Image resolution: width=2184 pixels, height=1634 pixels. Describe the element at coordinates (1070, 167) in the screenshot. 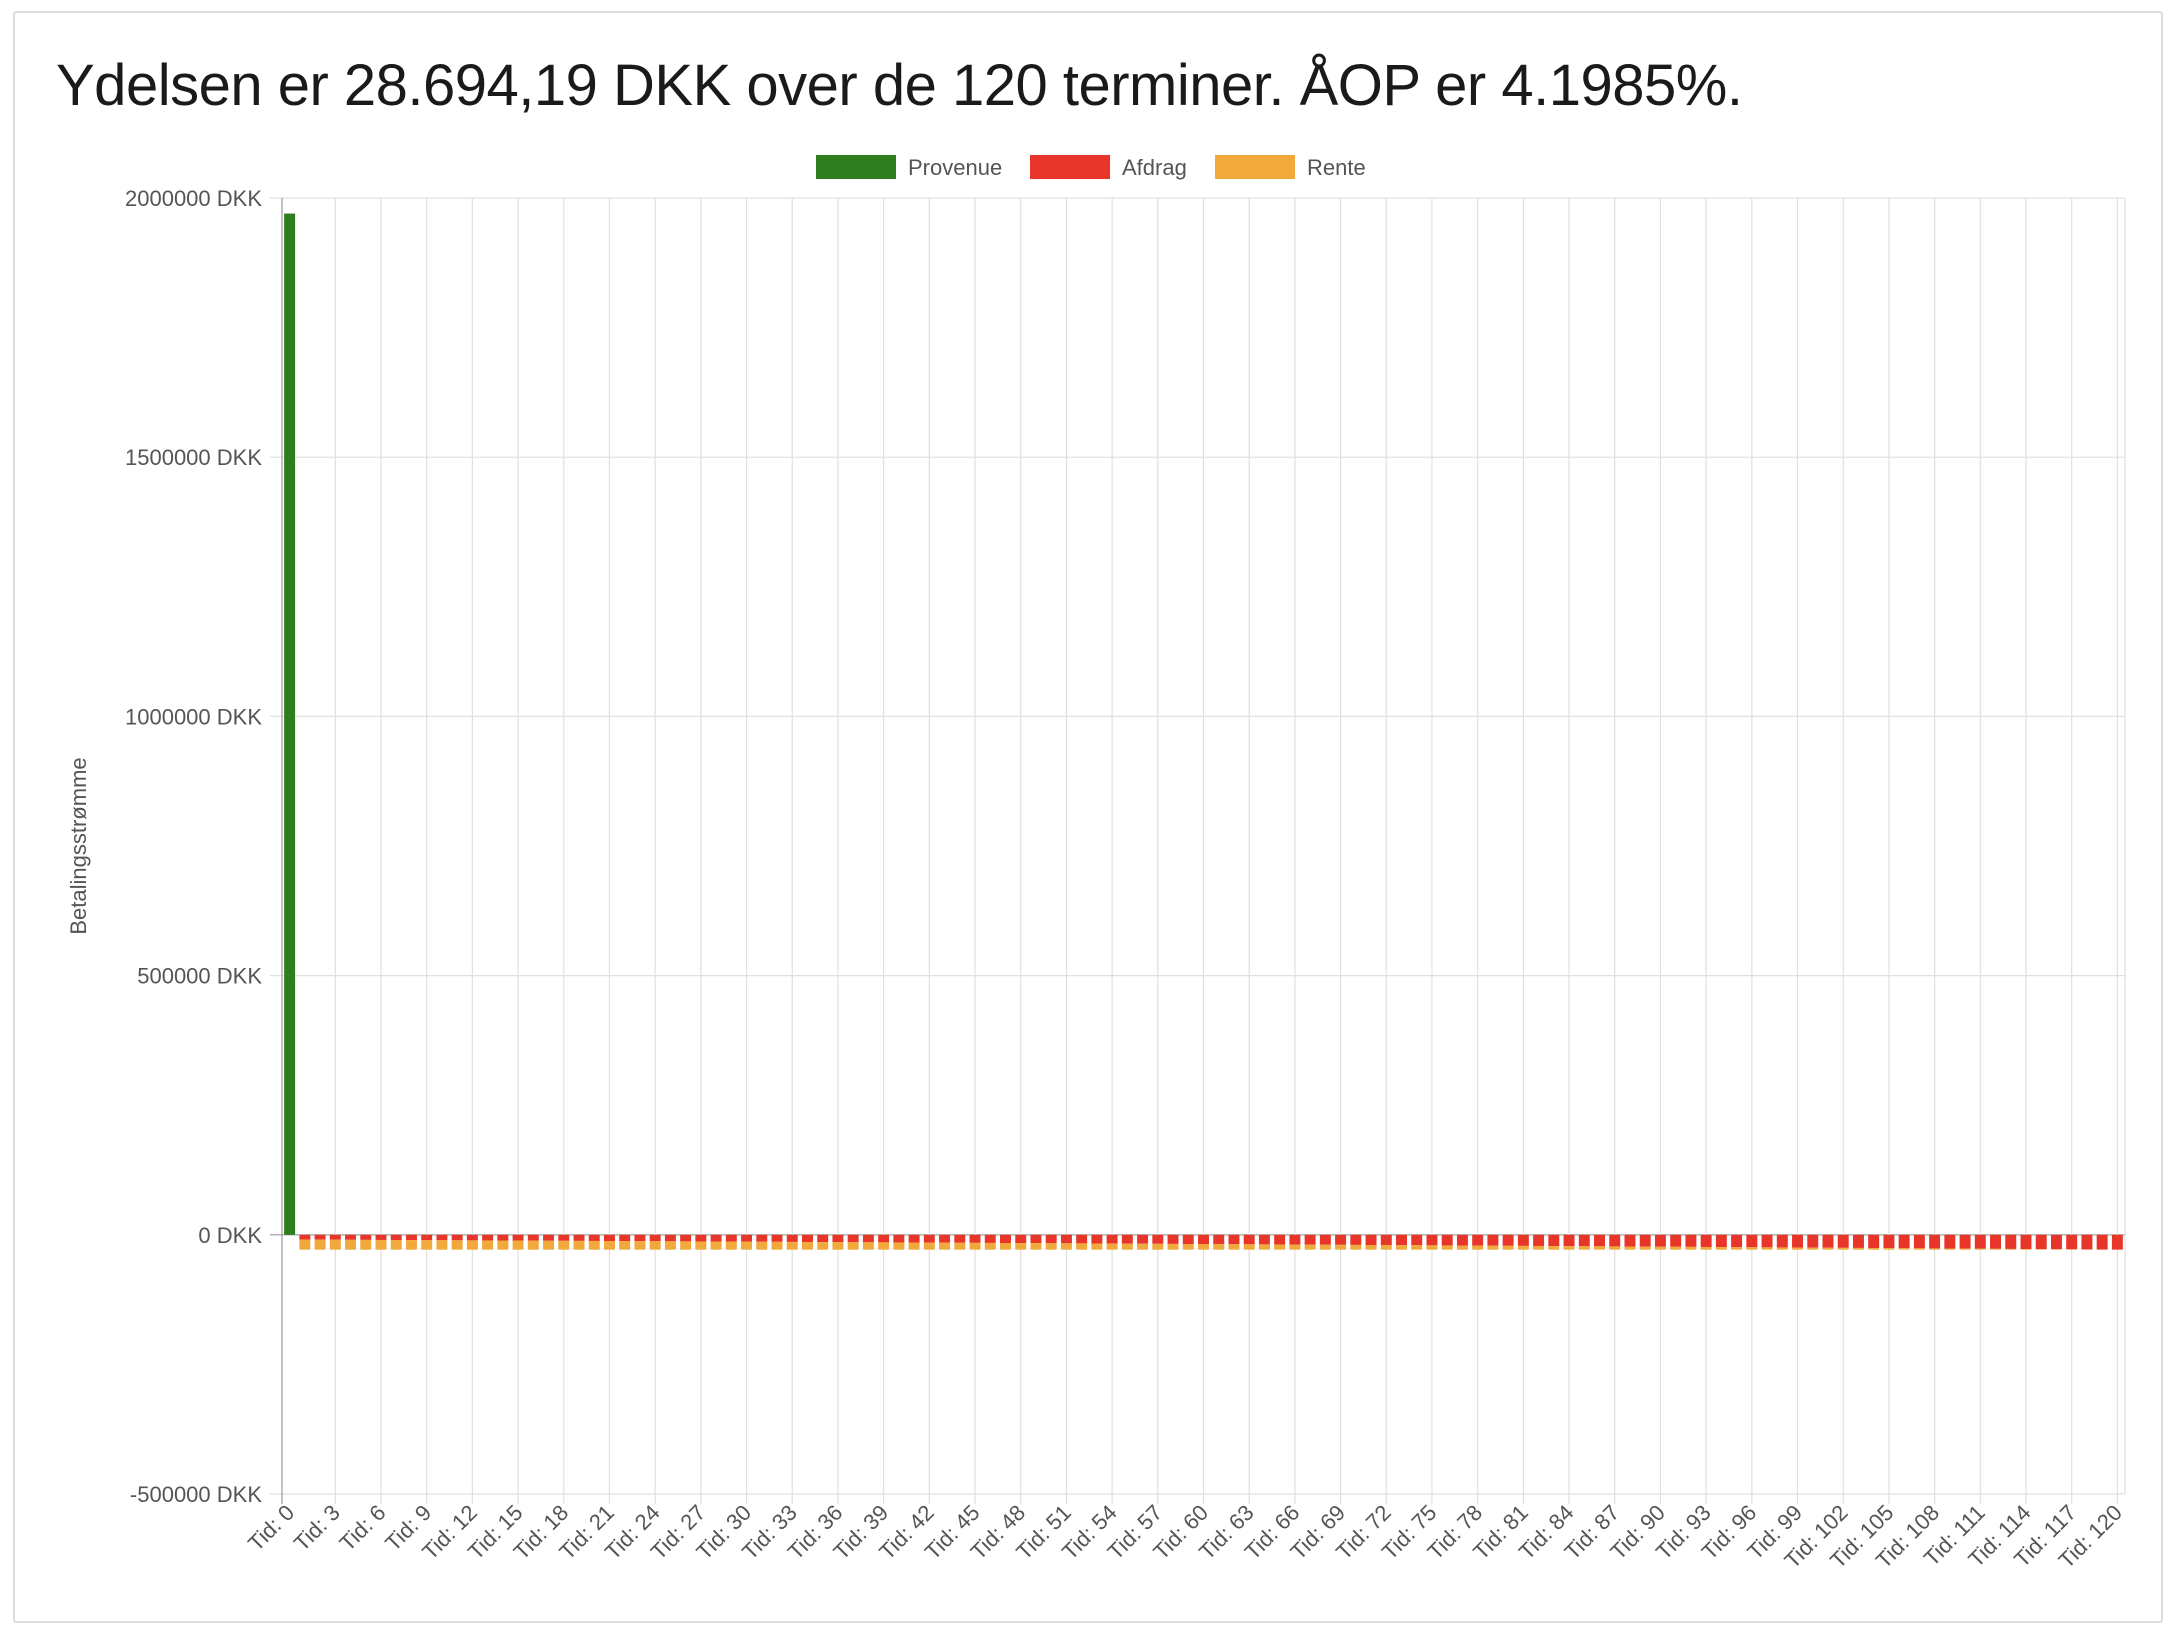

I see `legend-swatch-afdrag` at that location.